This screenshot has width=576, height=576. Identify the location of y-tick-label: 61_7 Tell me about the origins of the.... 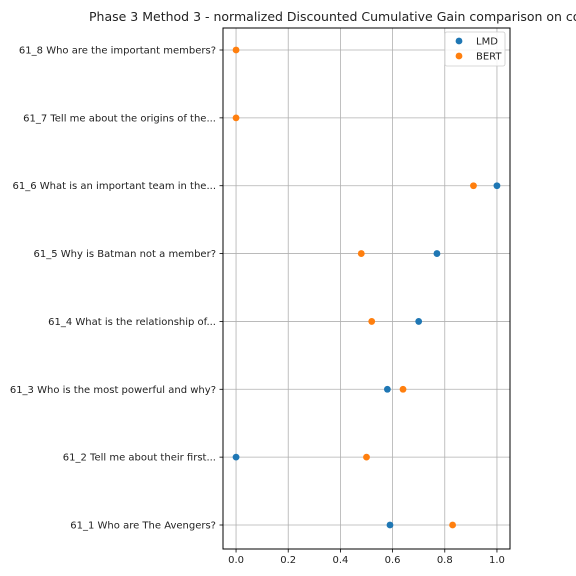
(119, 118).